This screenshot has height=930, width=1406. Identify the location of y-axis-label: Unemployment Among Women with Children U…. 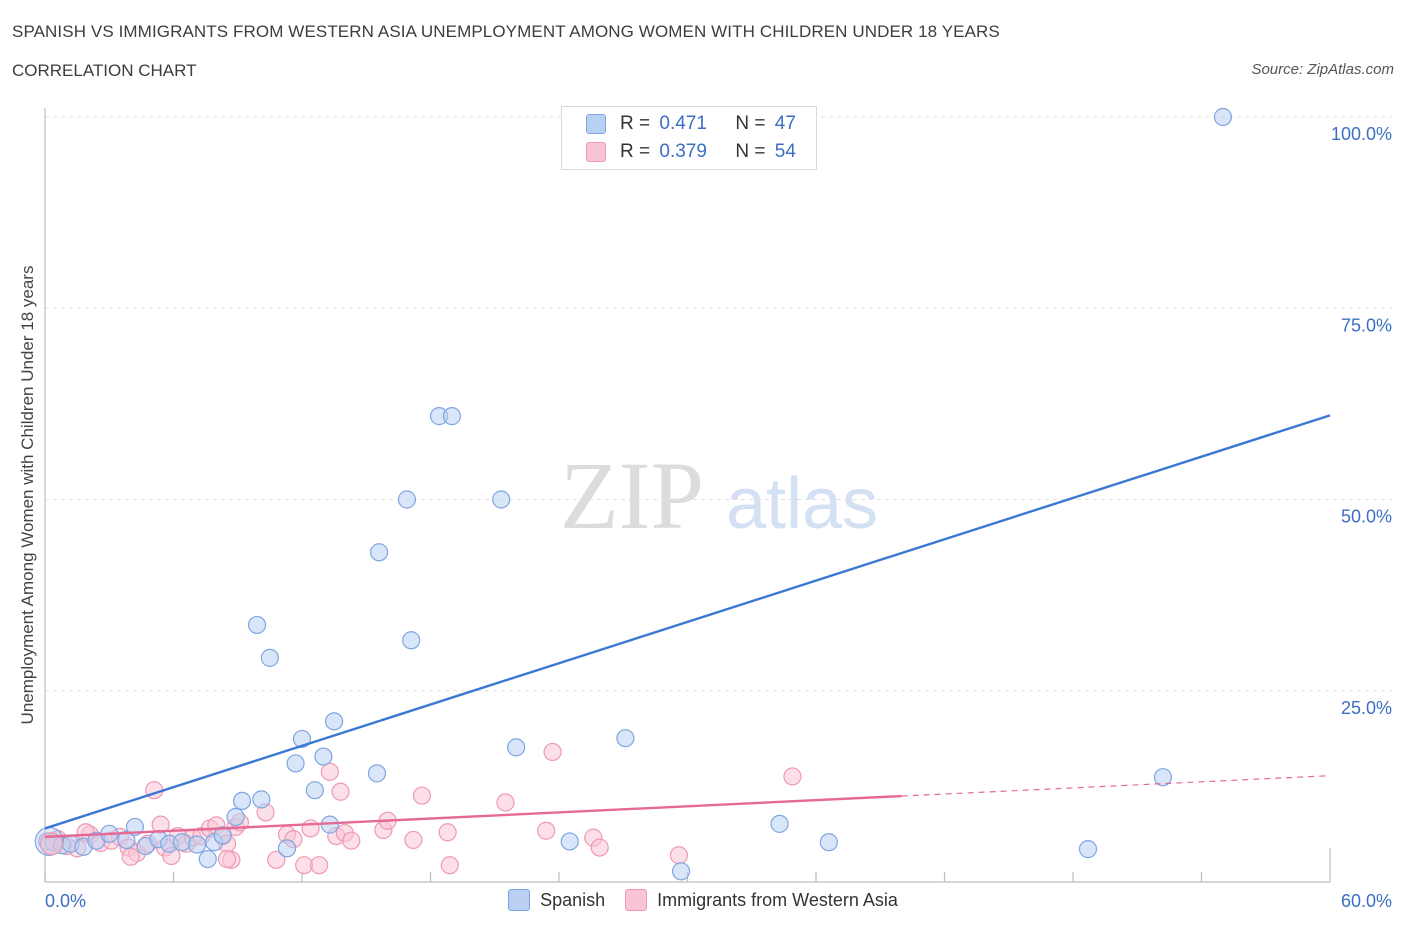
(27, 495).